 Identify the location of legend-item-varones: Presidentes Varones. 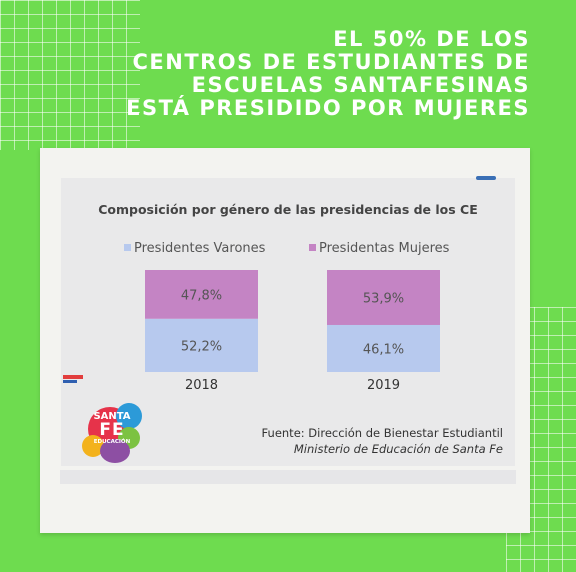
(194, 248).